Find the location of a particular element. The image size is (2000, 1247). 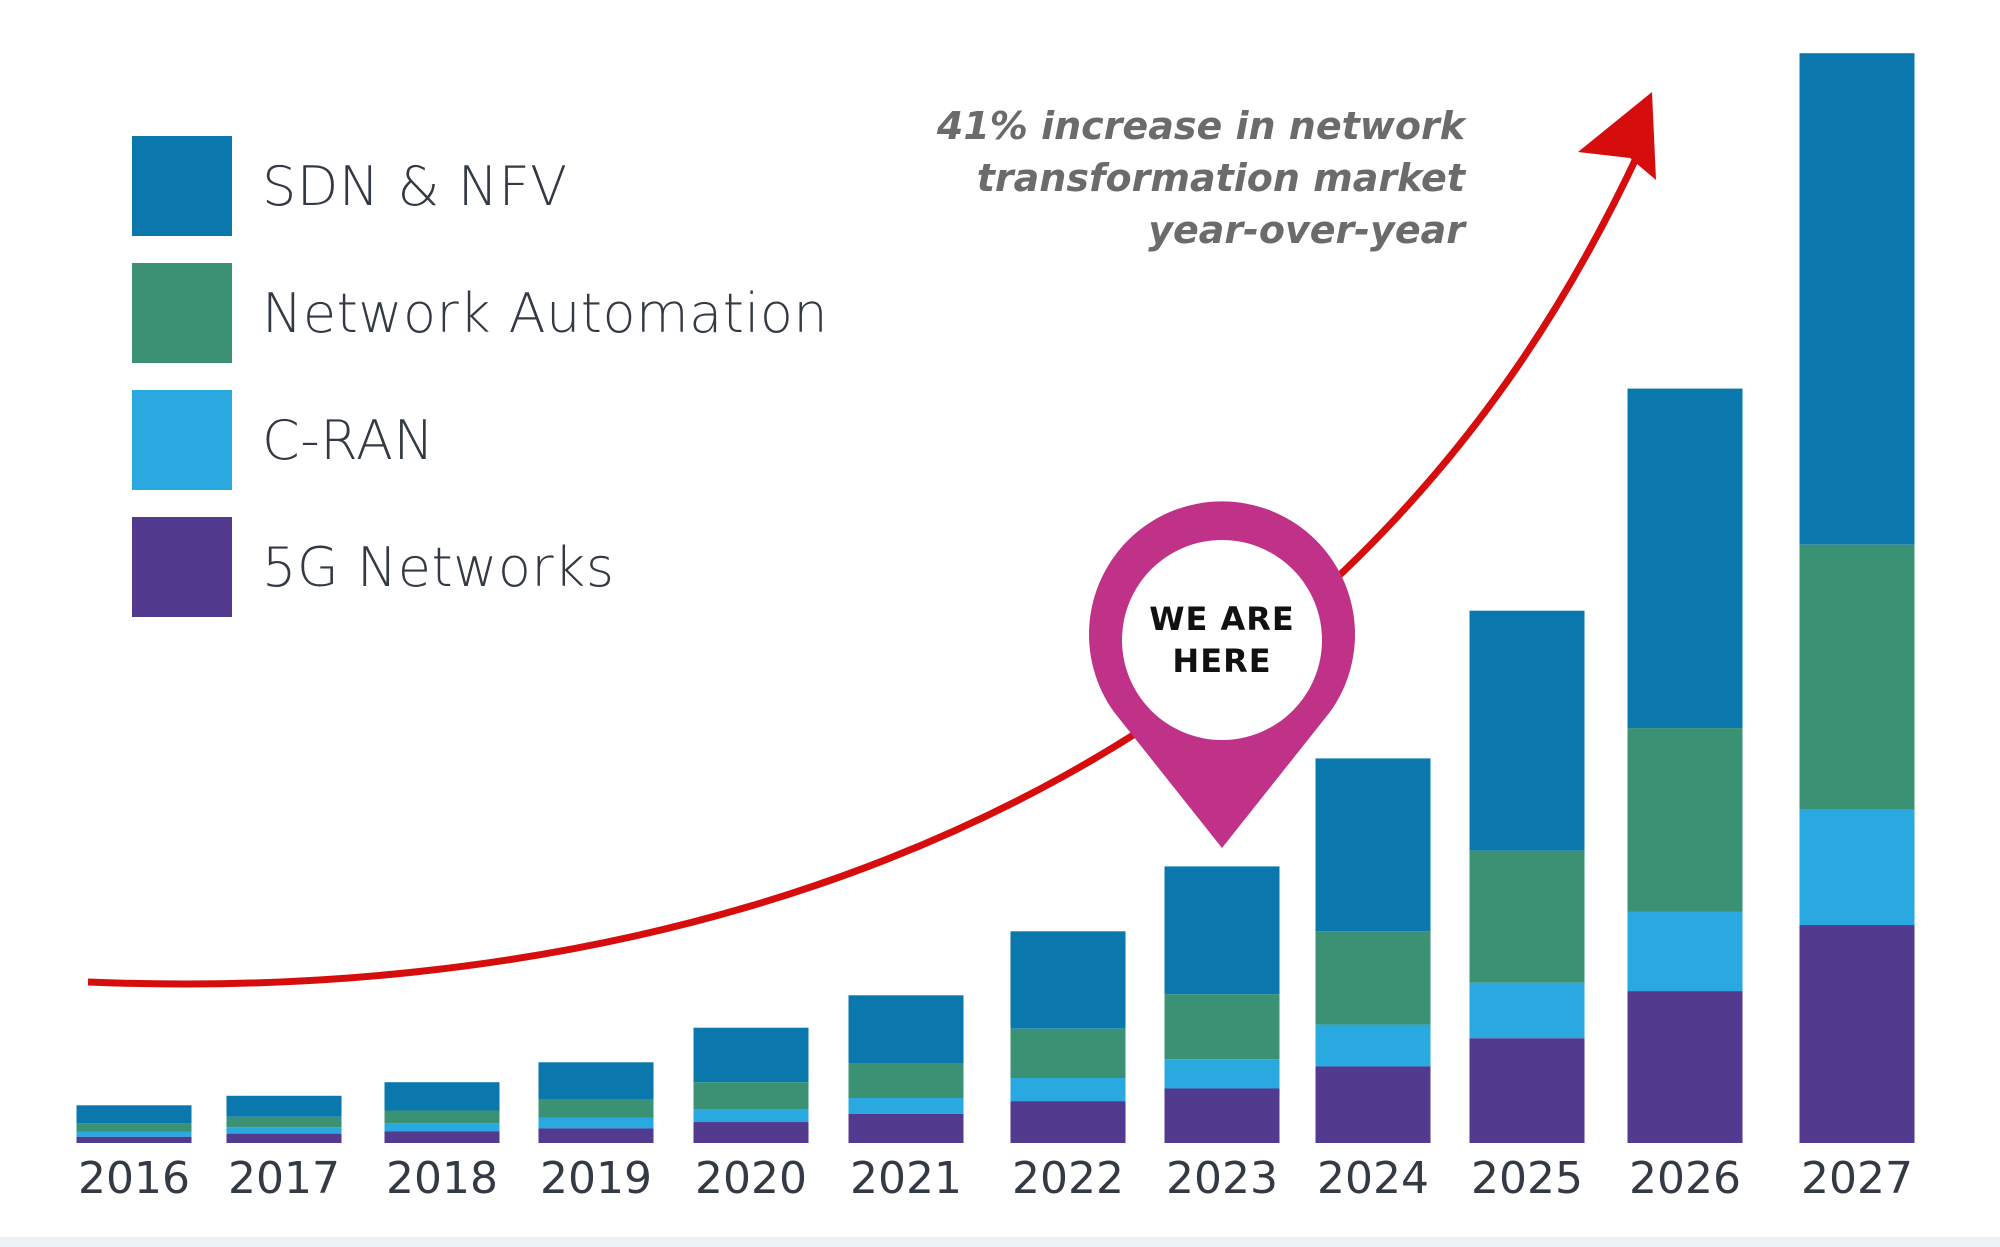

trend-arrow-head is located at coordinates (1617, 136).